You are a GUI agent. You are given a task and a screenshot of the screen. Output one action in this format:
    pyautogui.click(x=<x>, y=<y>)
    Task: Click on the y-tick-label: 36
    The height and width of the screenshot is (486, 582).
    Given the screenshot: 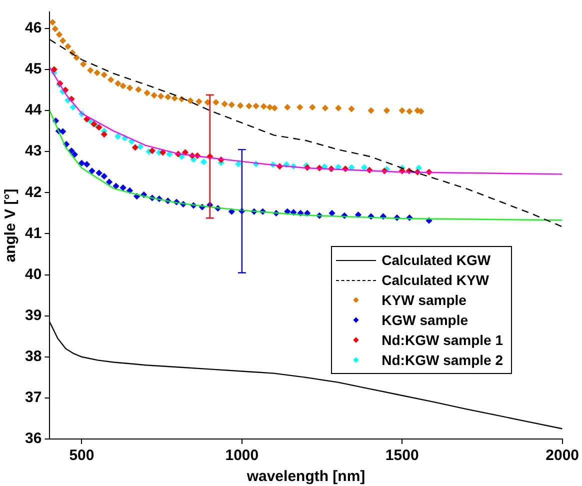 What is the action you would take?
    pyautogui.click(x=33, y=439)
    